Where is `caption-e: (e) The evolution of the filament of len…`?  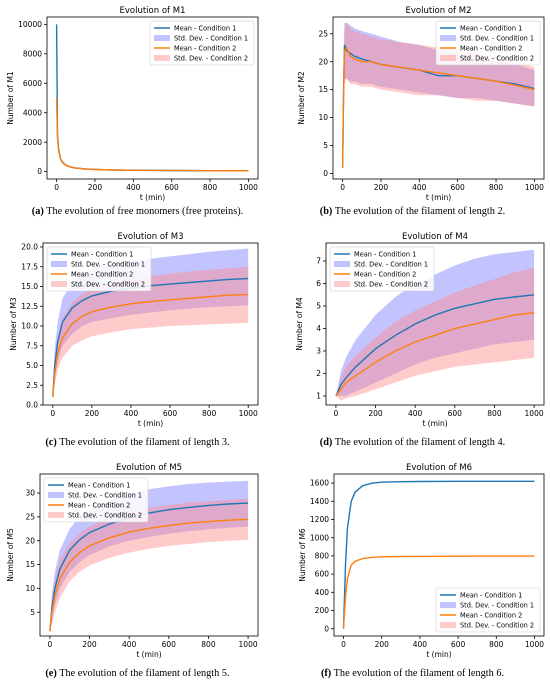
caption-e: (e) The evolution of the filament of len… is located at coordinates (137, 673).